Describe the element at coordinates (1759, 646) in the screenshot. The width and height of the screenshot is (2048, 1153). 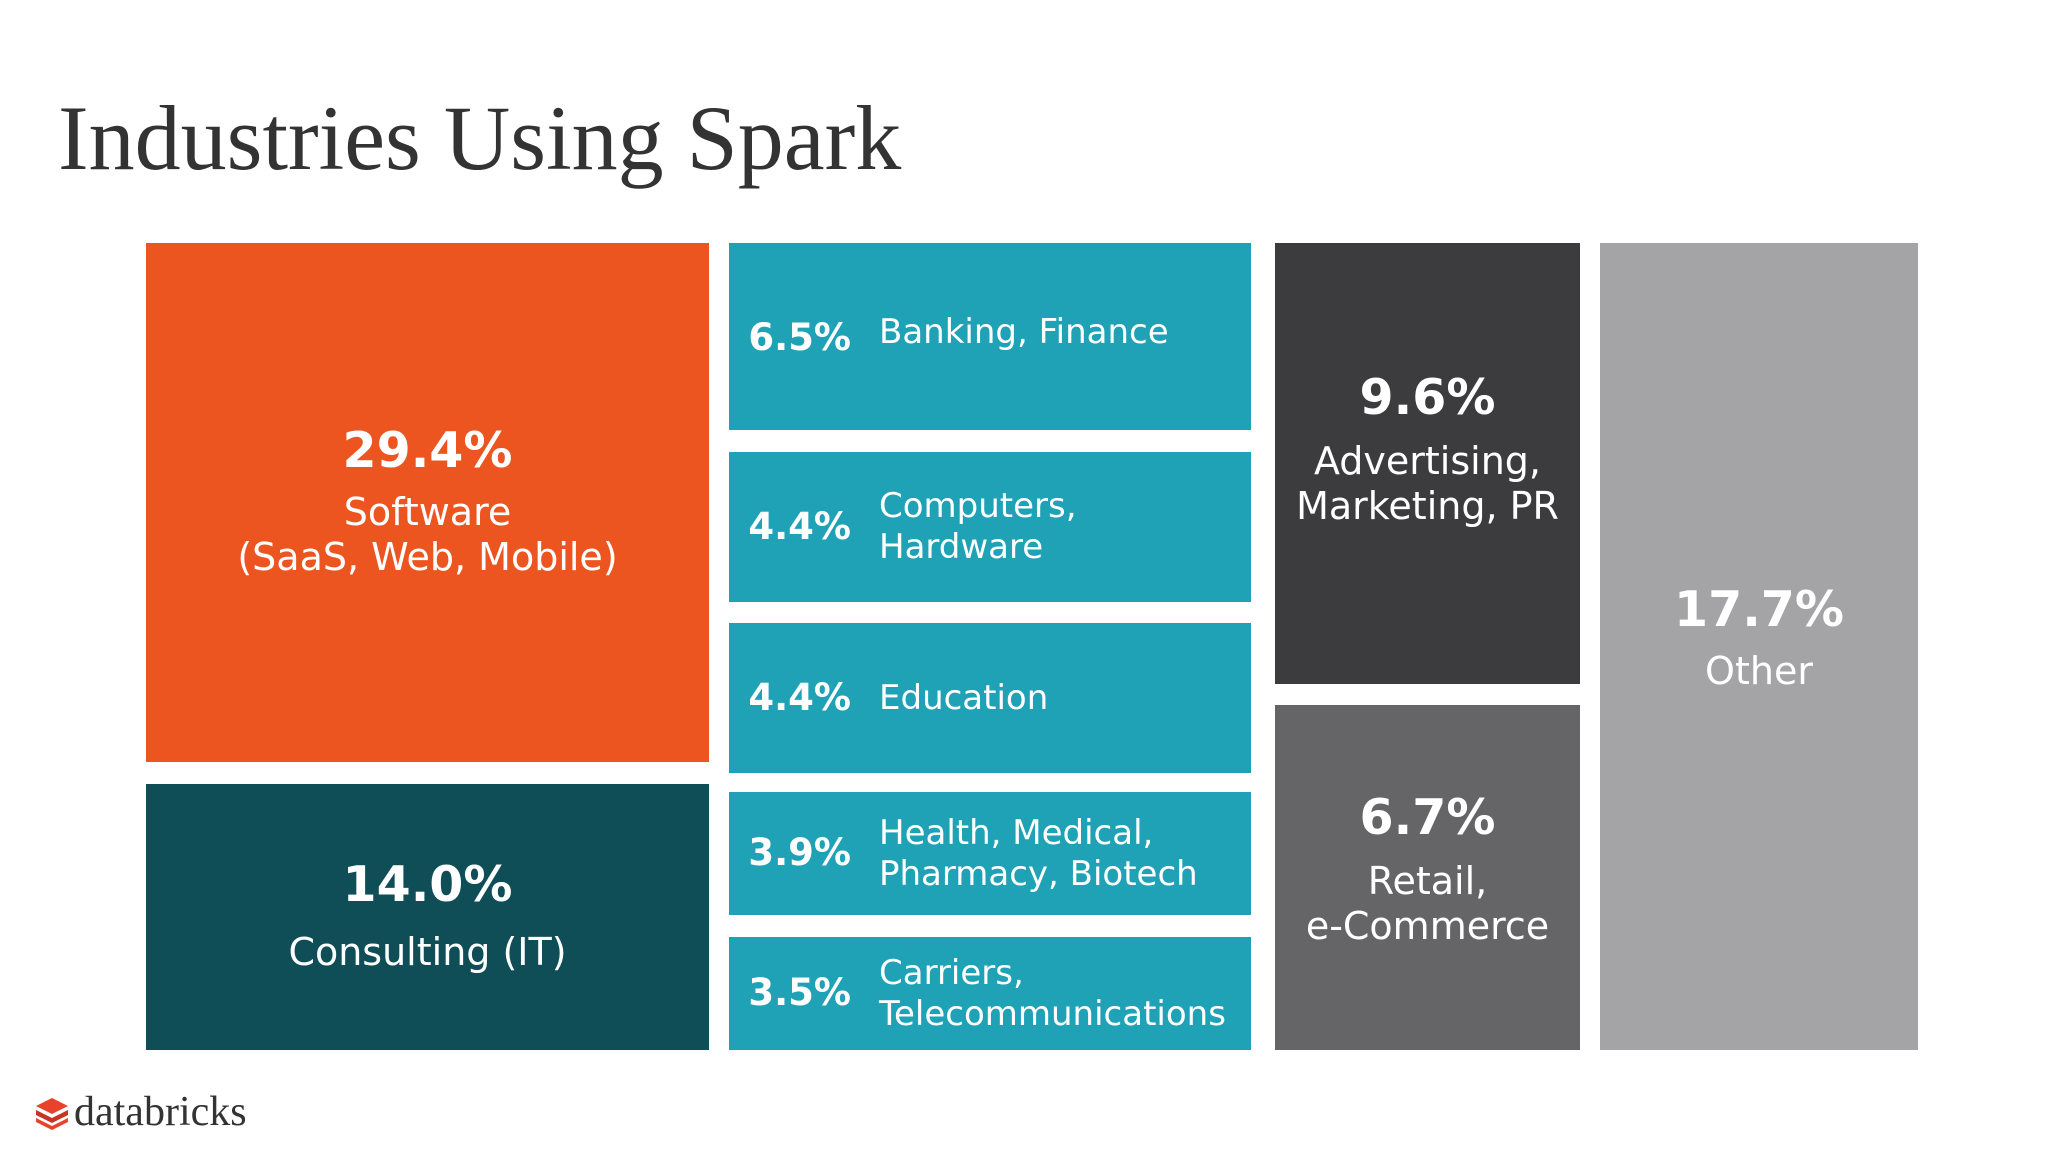
I see `treemap-tile-other: 17.7% Other` at that location.